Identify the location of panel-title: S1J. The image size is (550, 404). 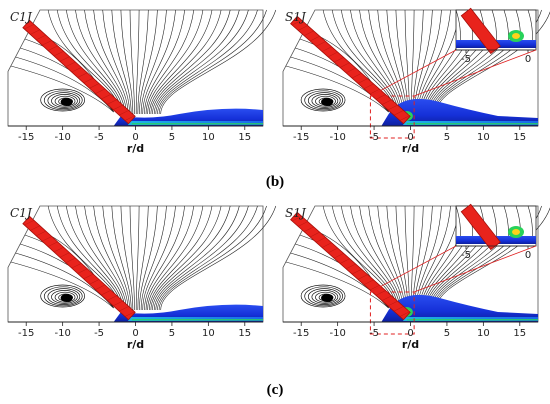
(296, 17).